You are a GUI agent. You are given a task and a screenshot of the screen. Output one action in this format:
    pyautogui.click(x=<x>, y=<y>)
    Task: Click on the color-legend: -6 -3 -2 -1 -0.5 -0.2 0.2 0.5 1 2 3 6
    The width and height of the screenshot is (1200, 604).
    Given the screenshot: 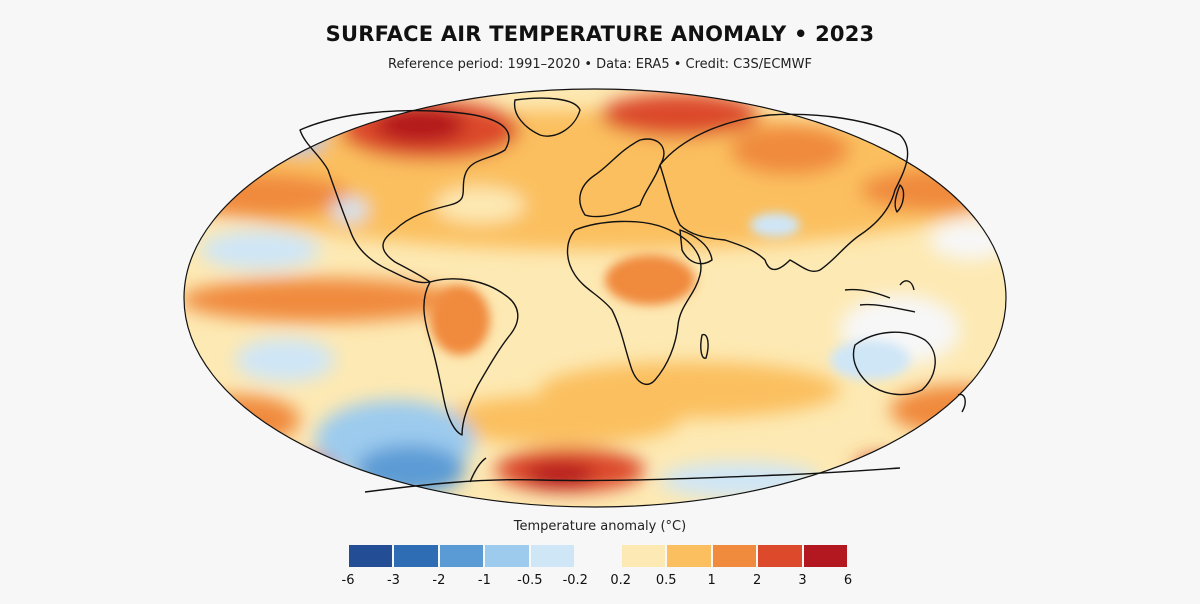 What is the action you would take?
    pyautogui.click(x=597, y=569)
    